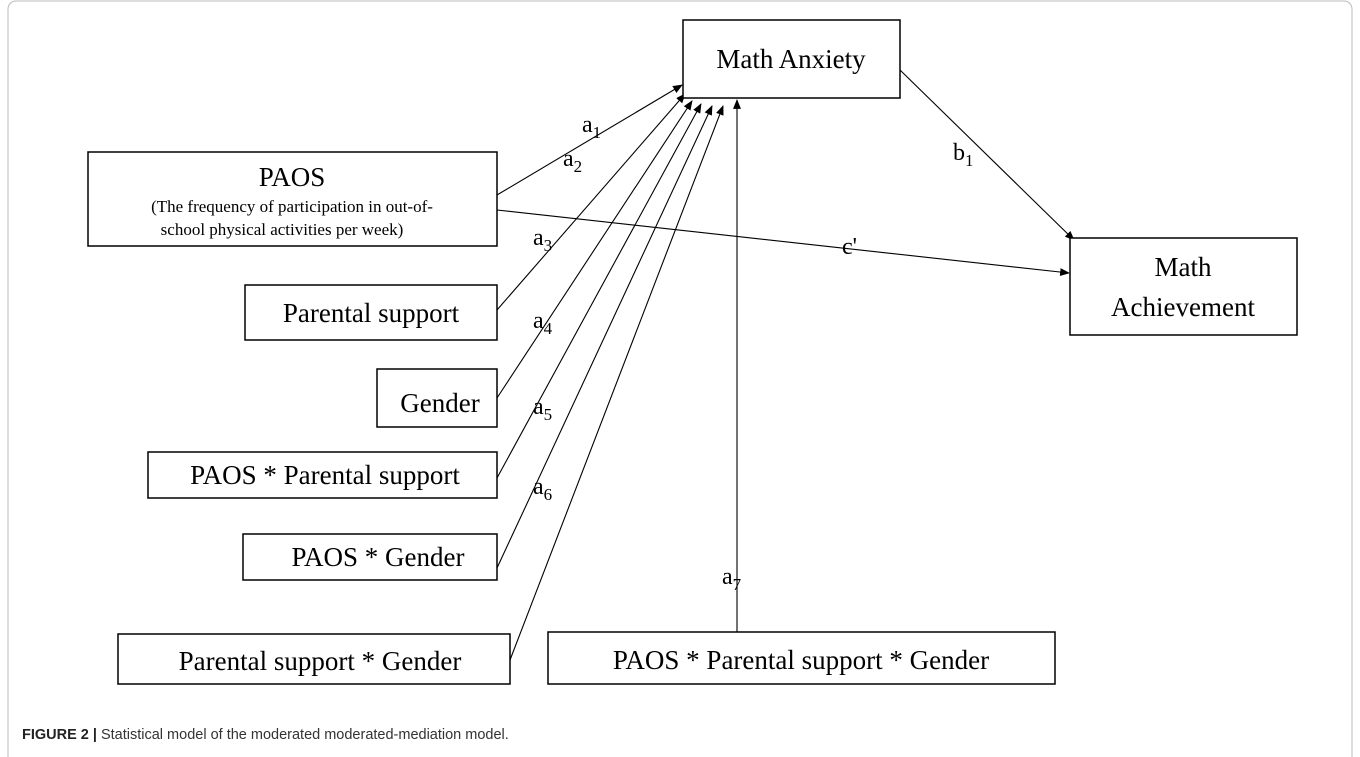  I want to click on edge-label: a3, so click(542, 240).